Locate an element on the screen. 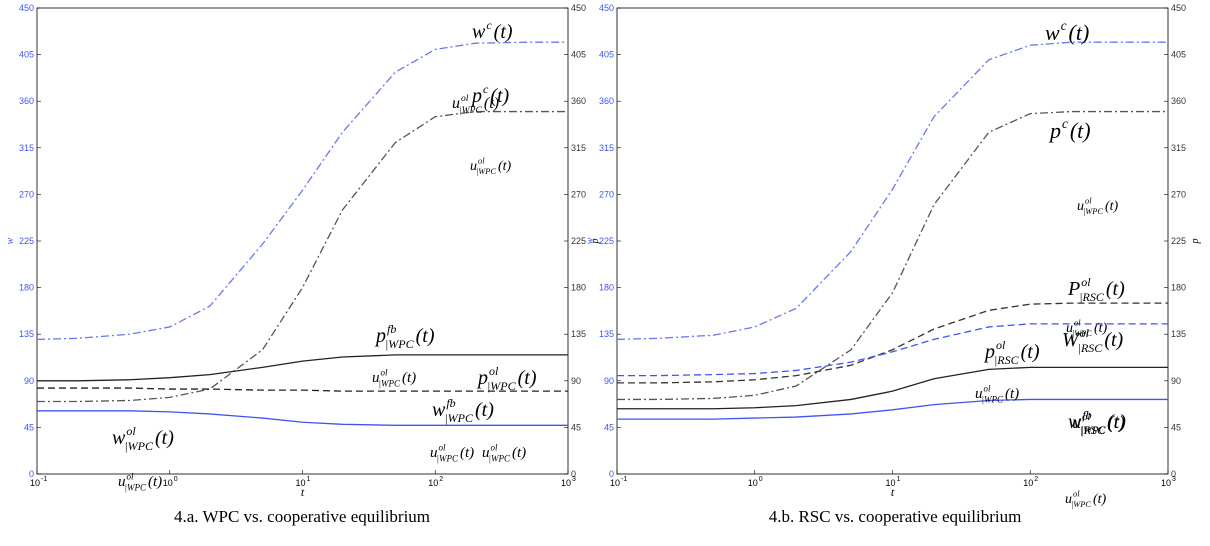 This screenshot has height=546, width=1210. y-tick-label: 135 is located at coordinates (606, 334).